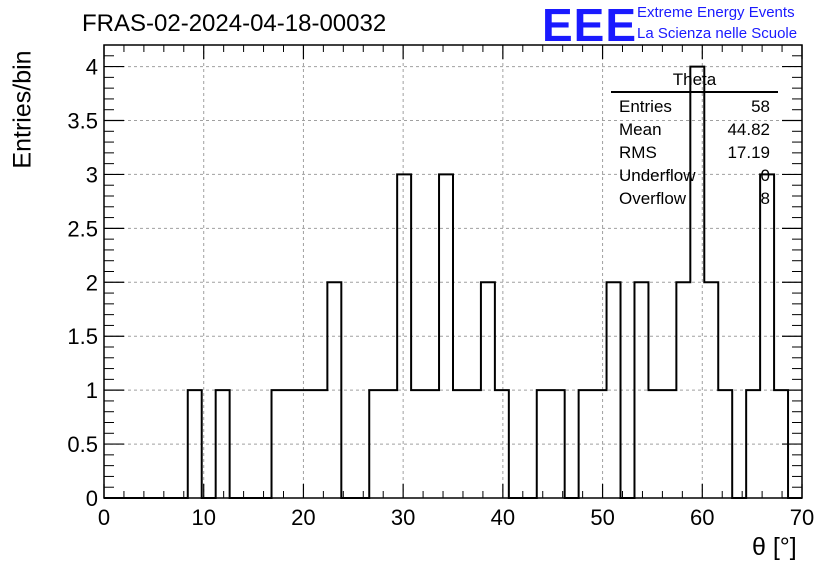  I want to click on x-tick-label: 10, so click(203, 517).